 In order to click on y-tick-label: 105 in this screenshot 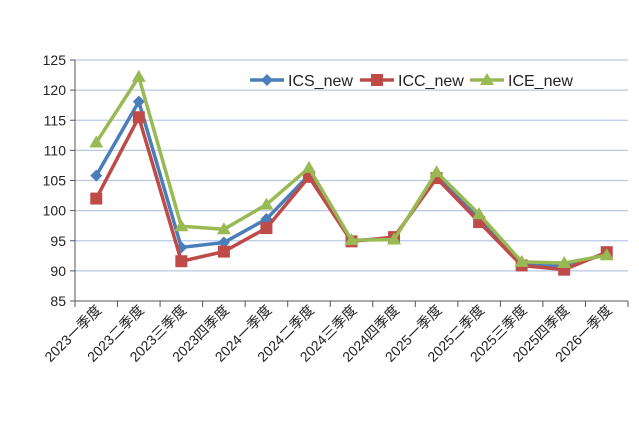, I will do `click(55, 181)`.